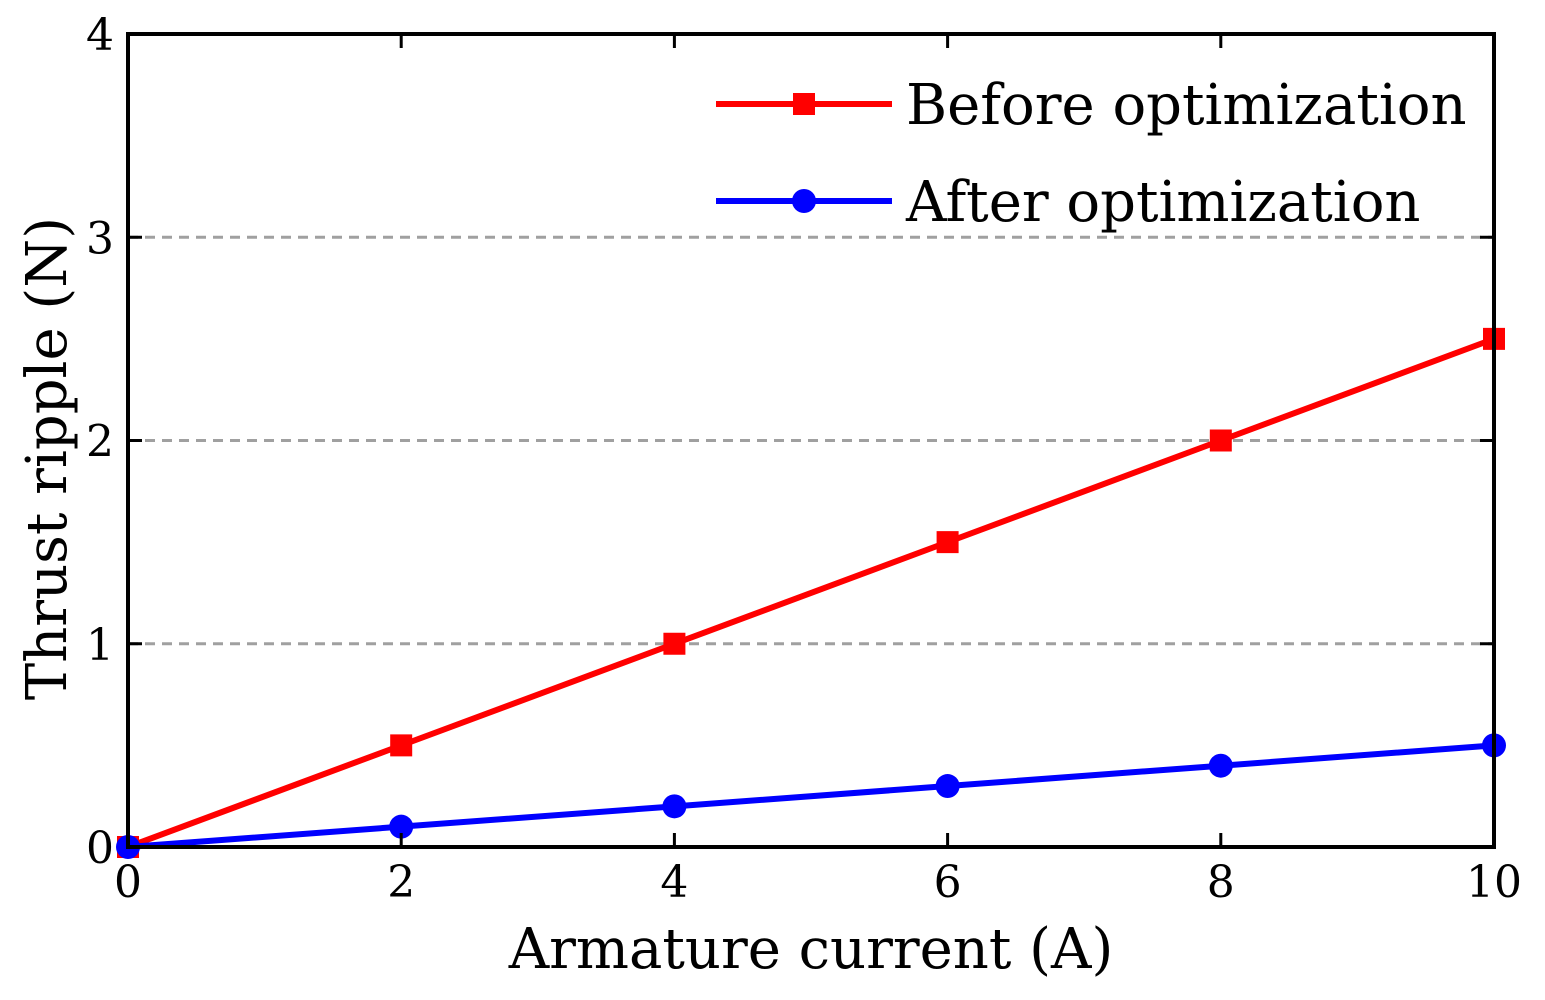 This screenshot has width=1545, height=1000. What do you see at coordinates (674, 882) in the screenshot?
I see `x-tick-label: 4` at bounding box center [674, 882].